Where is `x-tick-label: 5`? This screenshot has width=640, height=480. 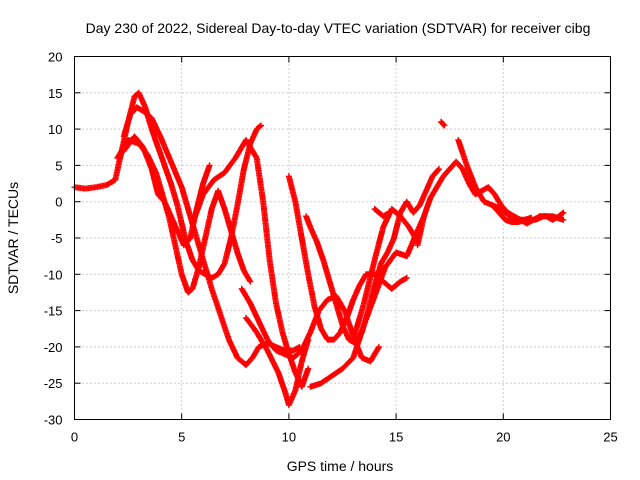 x-tick-label: 5 is located at coordinates (181, 437).